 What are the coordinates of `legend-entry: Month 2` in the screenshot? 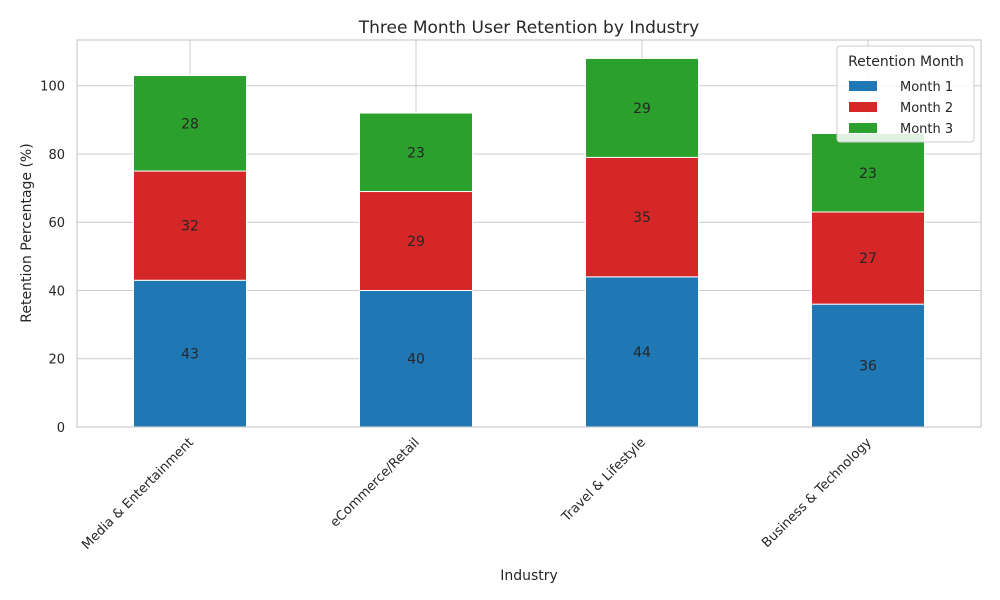 It's located at (926, 108).